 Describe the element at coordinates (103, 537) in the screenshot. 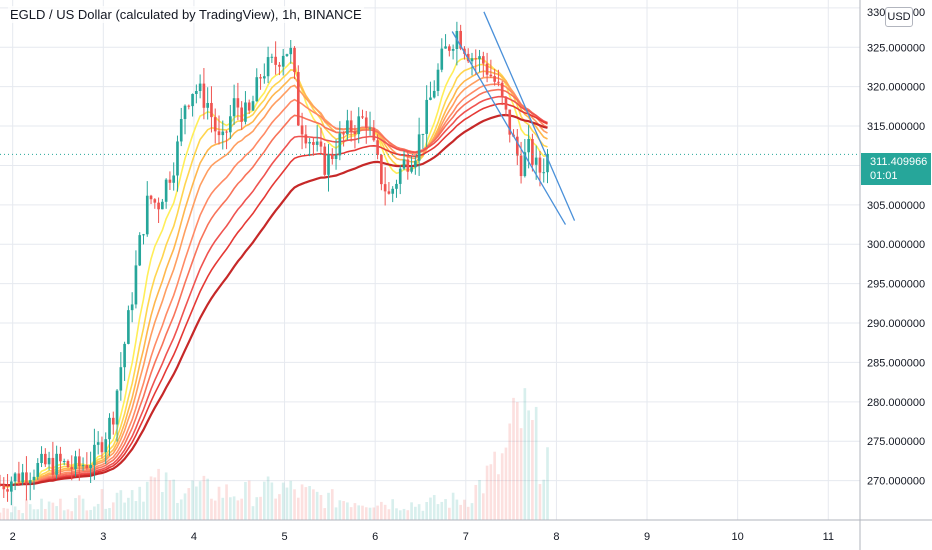

I see `x-tick-label: 3` at that location.